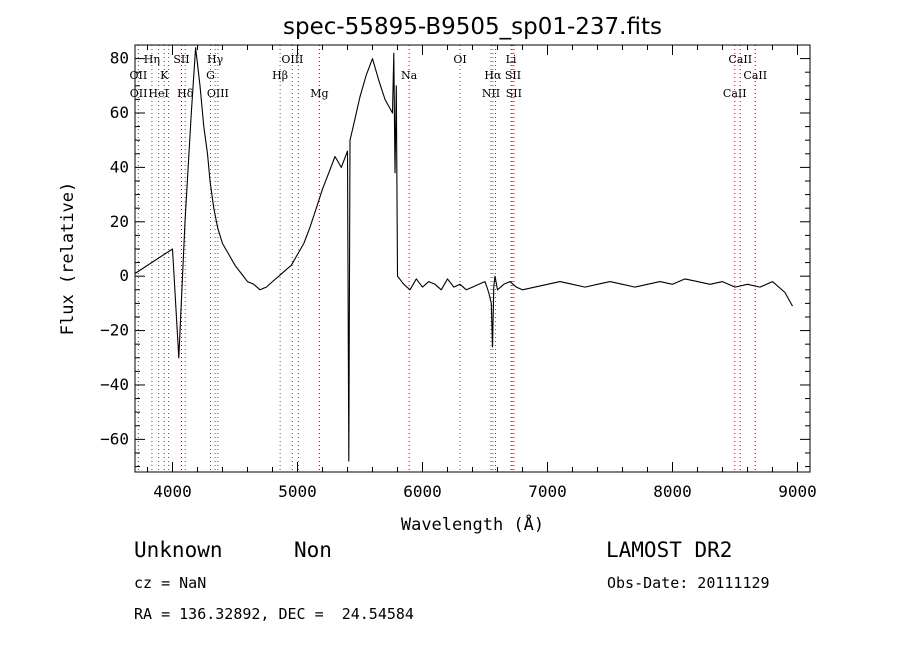 This screenshot has width=900, height=650. What do you see at coordinates (422, 491) in the screenshot?
I see `x-tick-label: 6000` at bounding box center [422, 491].